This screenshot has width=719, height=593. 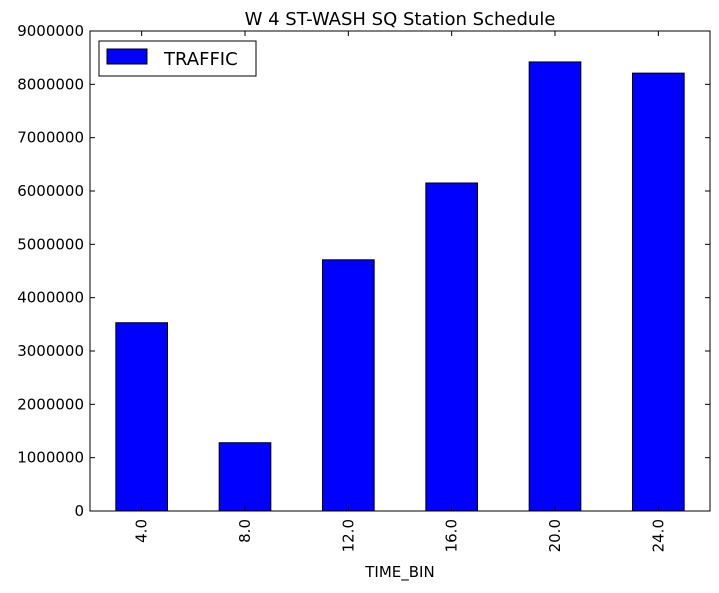 I want to click on x-tick-label: 4.0, so click(x=142, y=531).